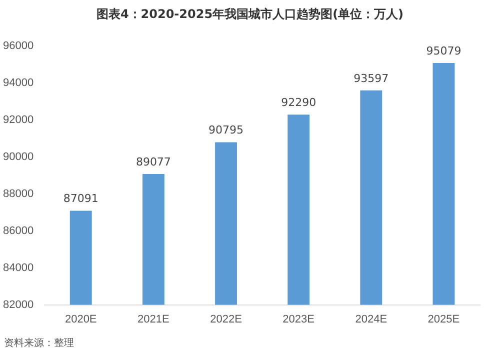 The width and height of the screenshot is (500, 362). I want to click on y-tick-label: 94000, so click(18, 83).